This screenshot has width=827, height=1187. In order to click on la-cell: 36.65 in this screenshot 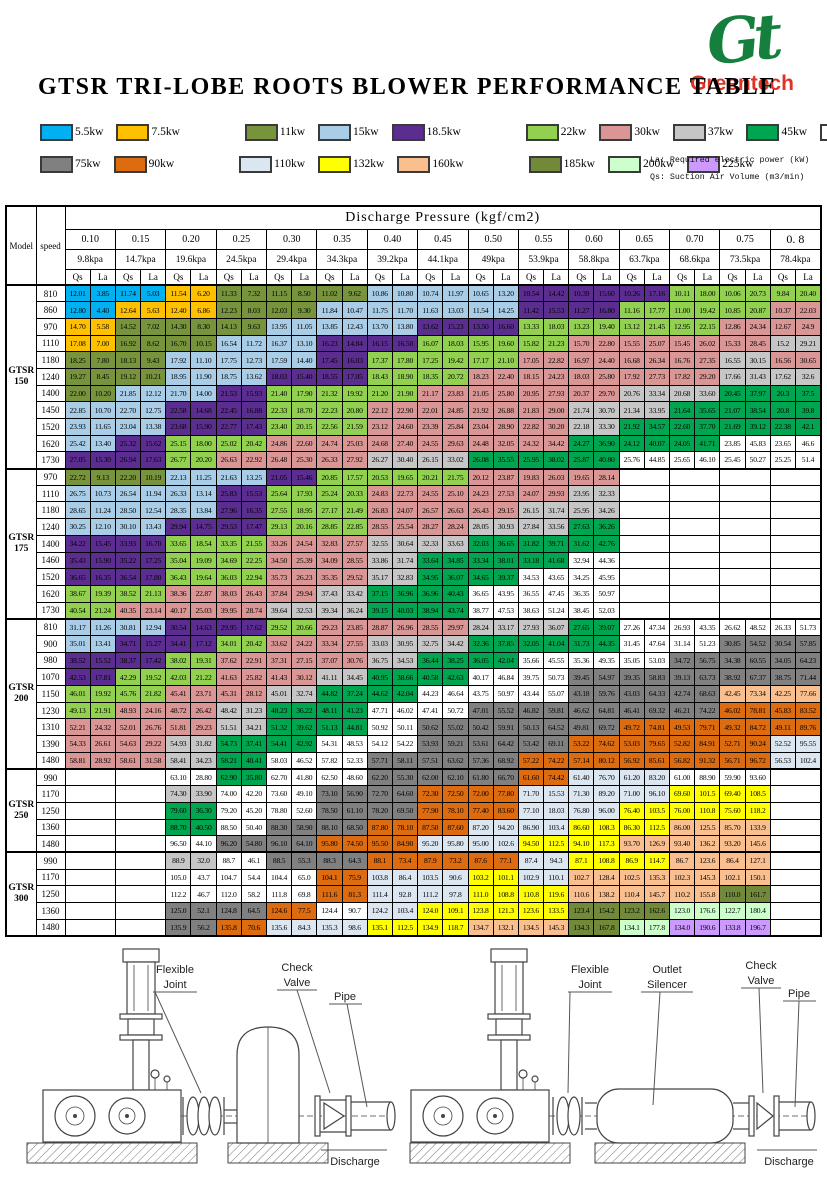, I will do `click(505, 543)`.